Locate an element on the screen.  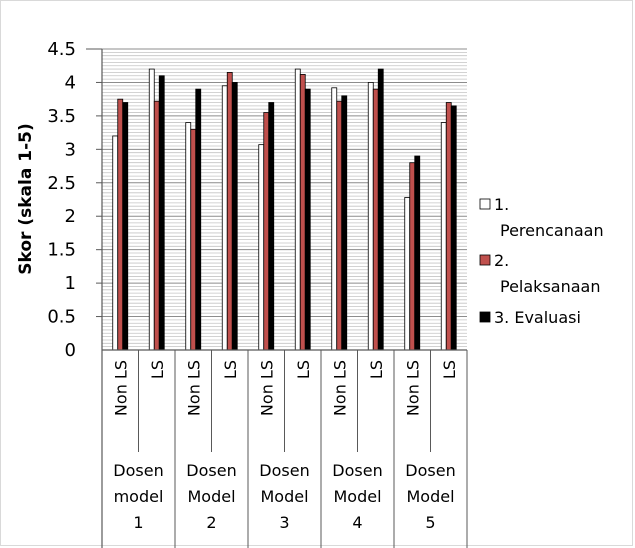
legend-label: Perencanaan is located at coordinates (552, 230).